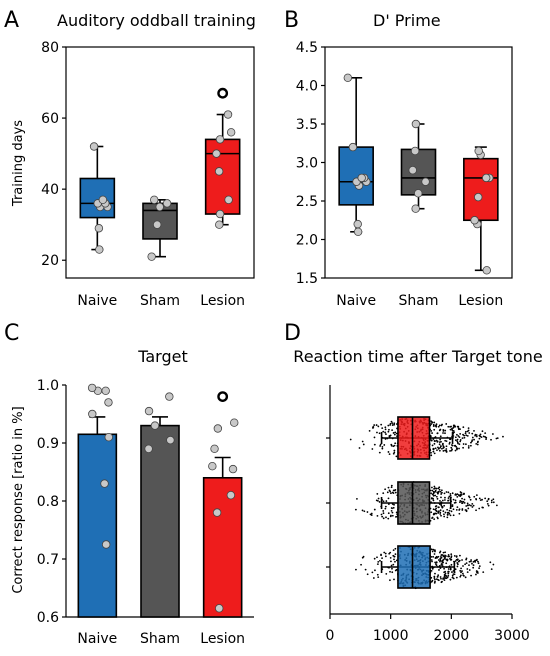 The height and width of the screenshot is (656, 550). Describe the element at coordinates (156, 20) in the screenshot. I see `panel-a-title: Auditory oddball training` at that location.